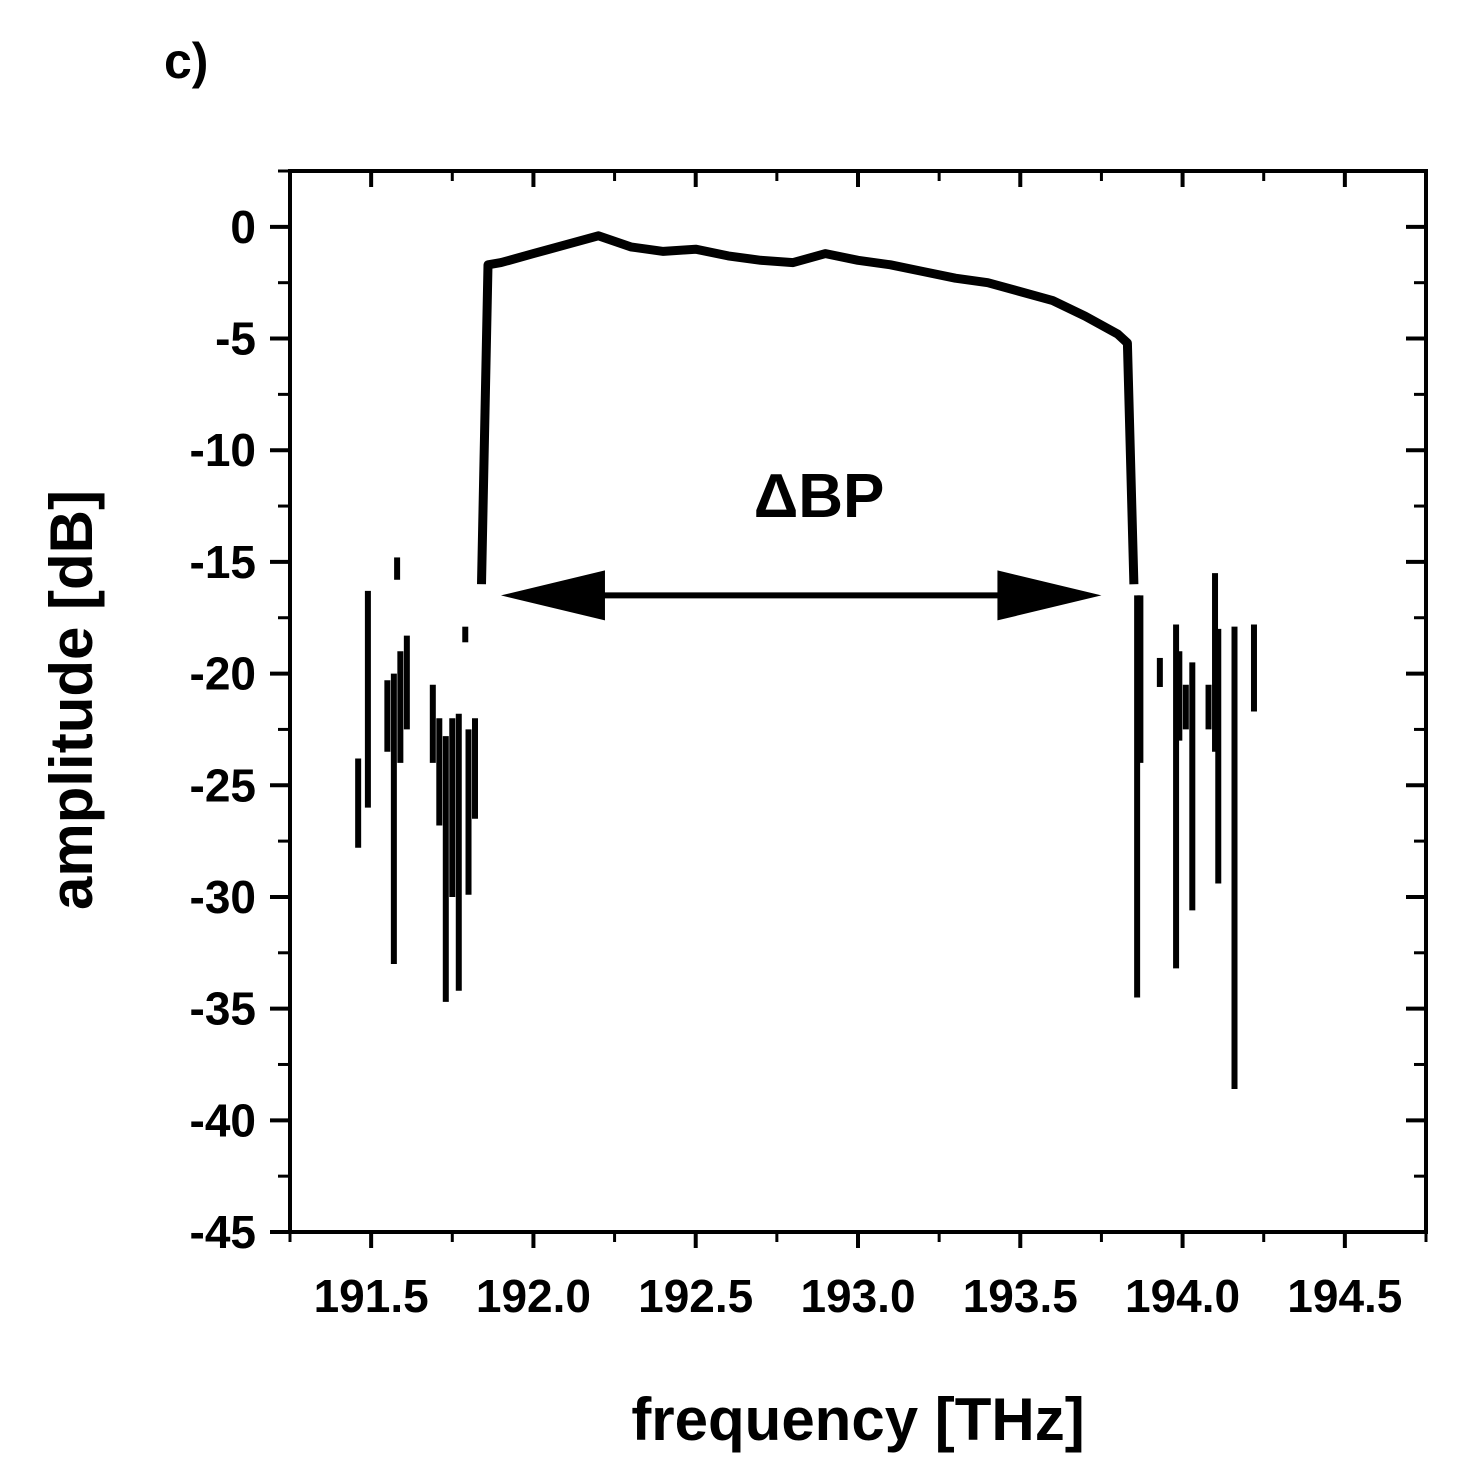 This screenshot has height=1479, width=1476. I want to click on bandwidth-annotation: ΔBP, so click(801, 541).